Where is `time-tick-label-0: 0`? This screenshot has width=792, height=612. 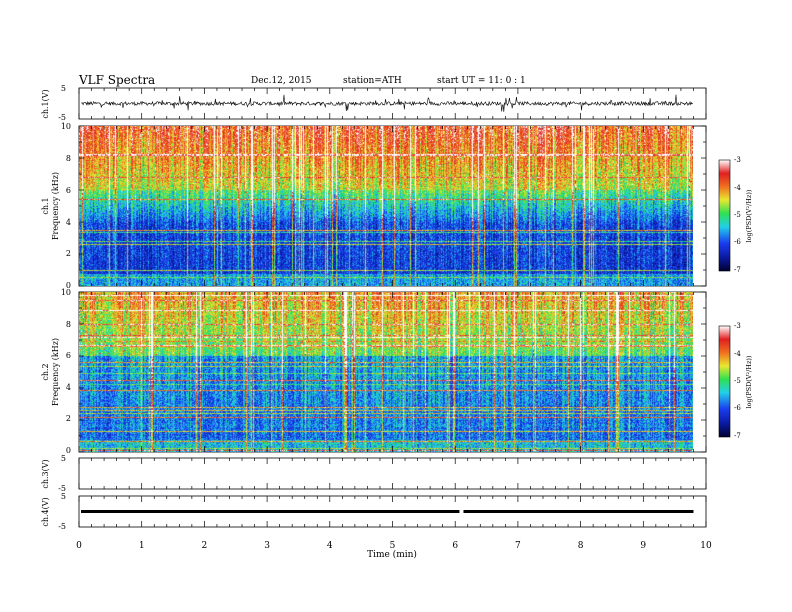 time-tick-label-0: 0 is located at coordinates (79, 546).